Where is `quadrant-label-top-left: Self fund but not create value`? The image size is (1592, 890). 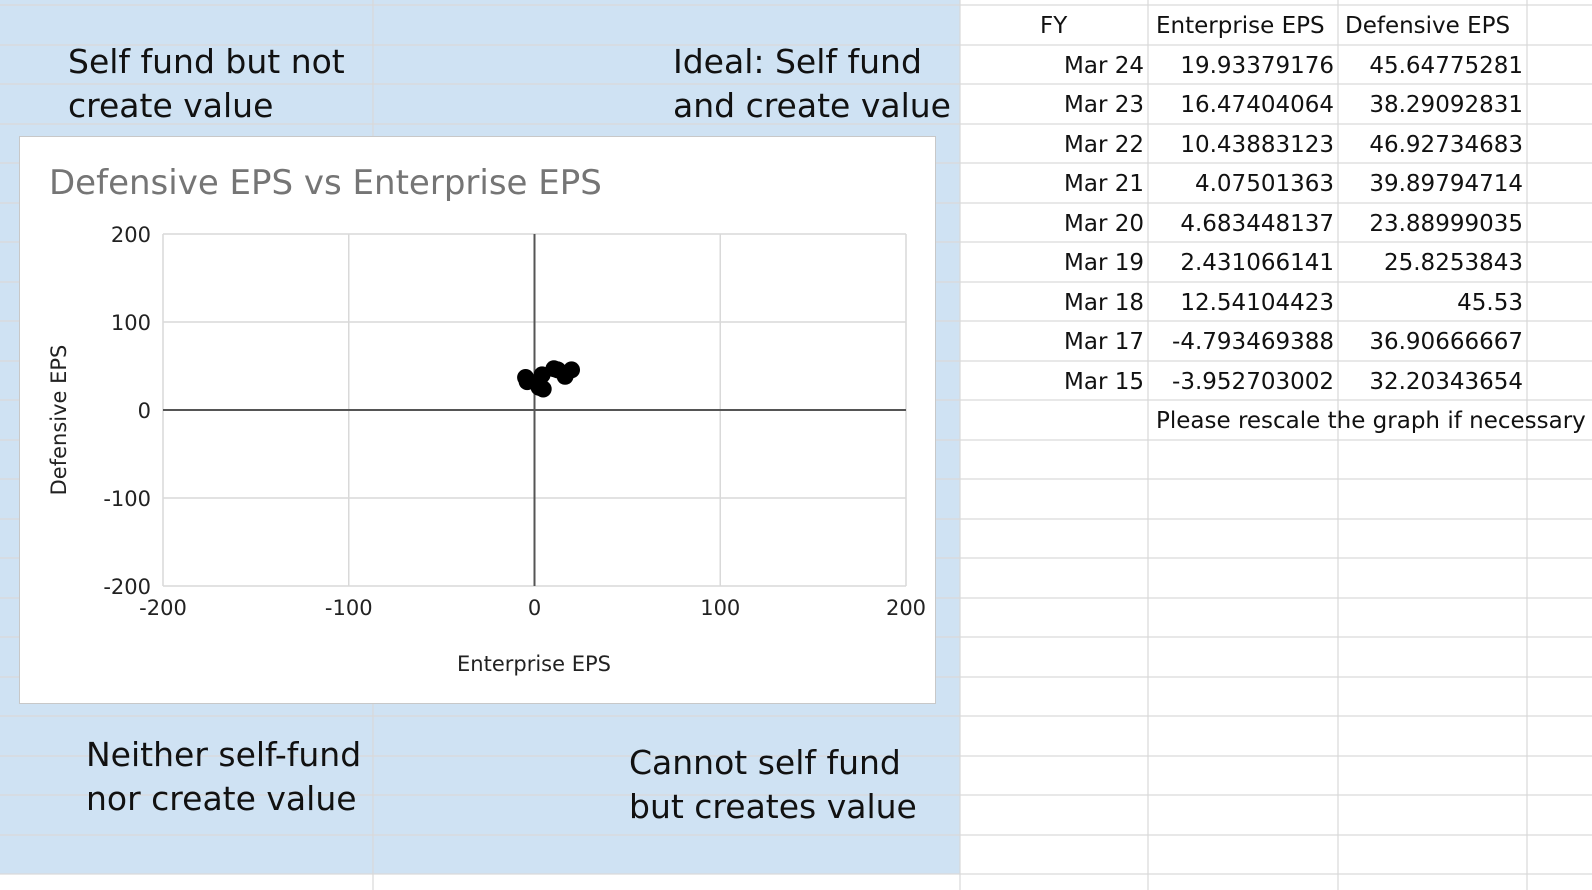
quadrant-label-top-left: Self fund but not create value is located at coordinates (206, 83).